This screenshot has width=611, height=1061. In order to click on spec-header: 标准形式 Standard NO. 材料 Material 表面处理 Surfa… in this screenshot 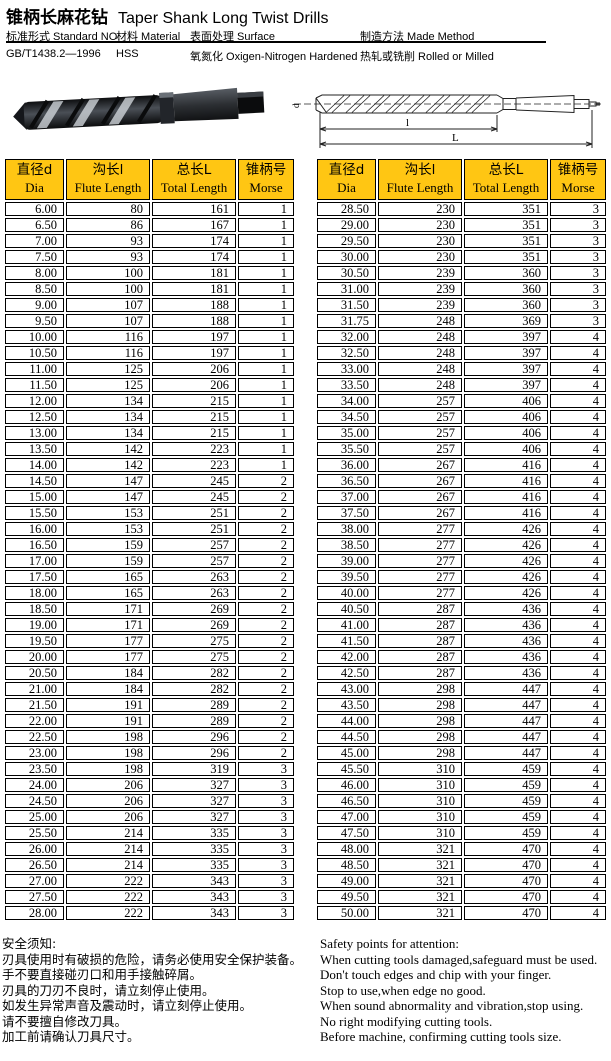, I will do `click(305, 45)`.